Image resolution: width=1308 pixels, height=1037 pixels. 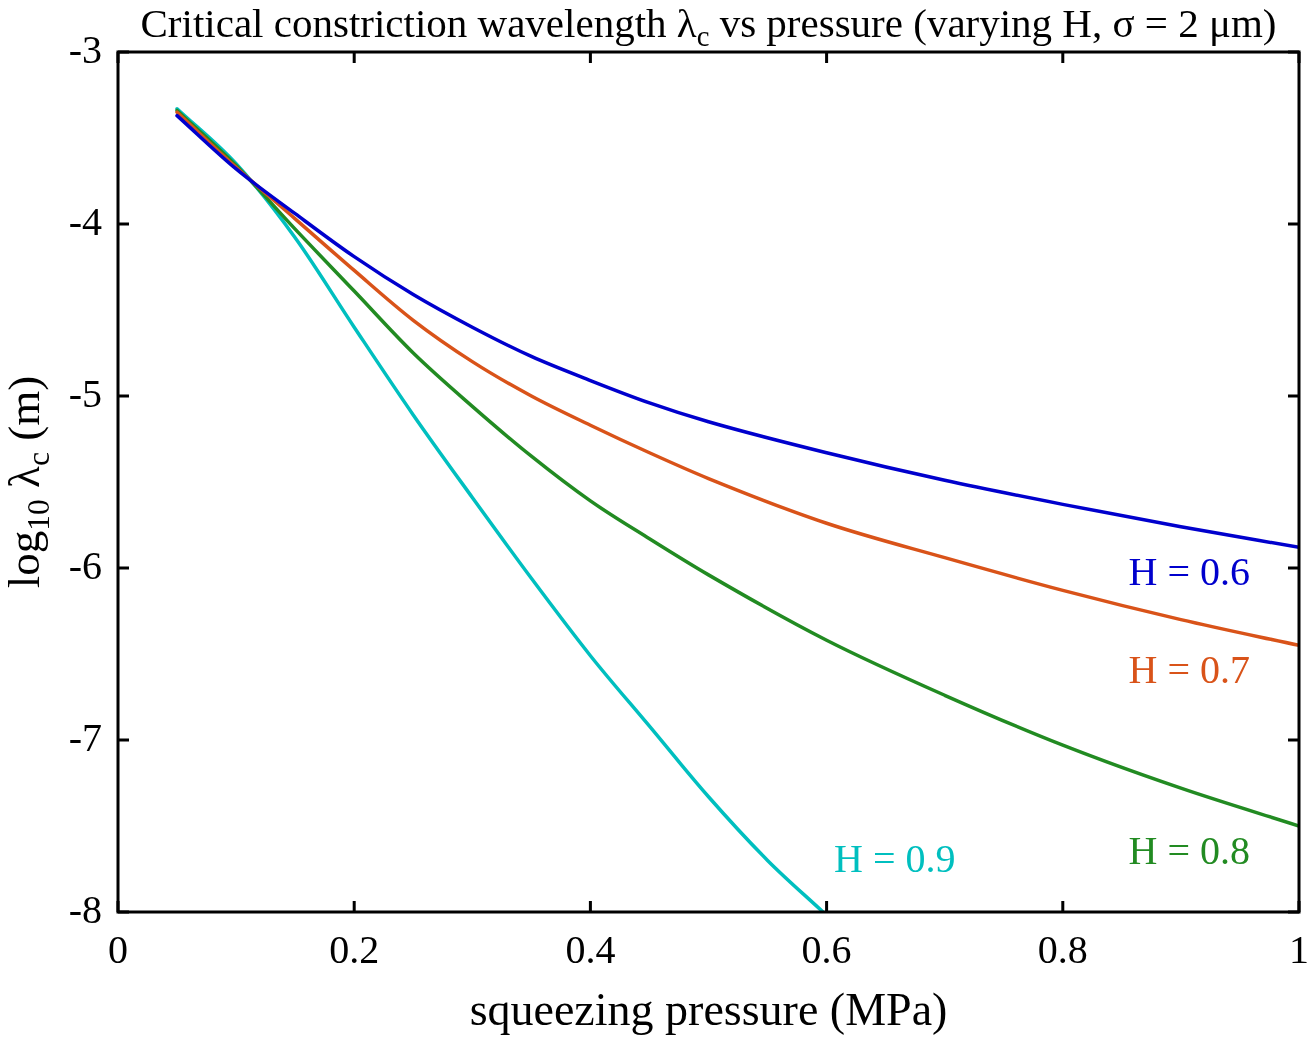 What do you see at coordinates (1189, 850) in the screenshot?
I see `series-label: H = 0.8` at bounding box center [1189, 850].